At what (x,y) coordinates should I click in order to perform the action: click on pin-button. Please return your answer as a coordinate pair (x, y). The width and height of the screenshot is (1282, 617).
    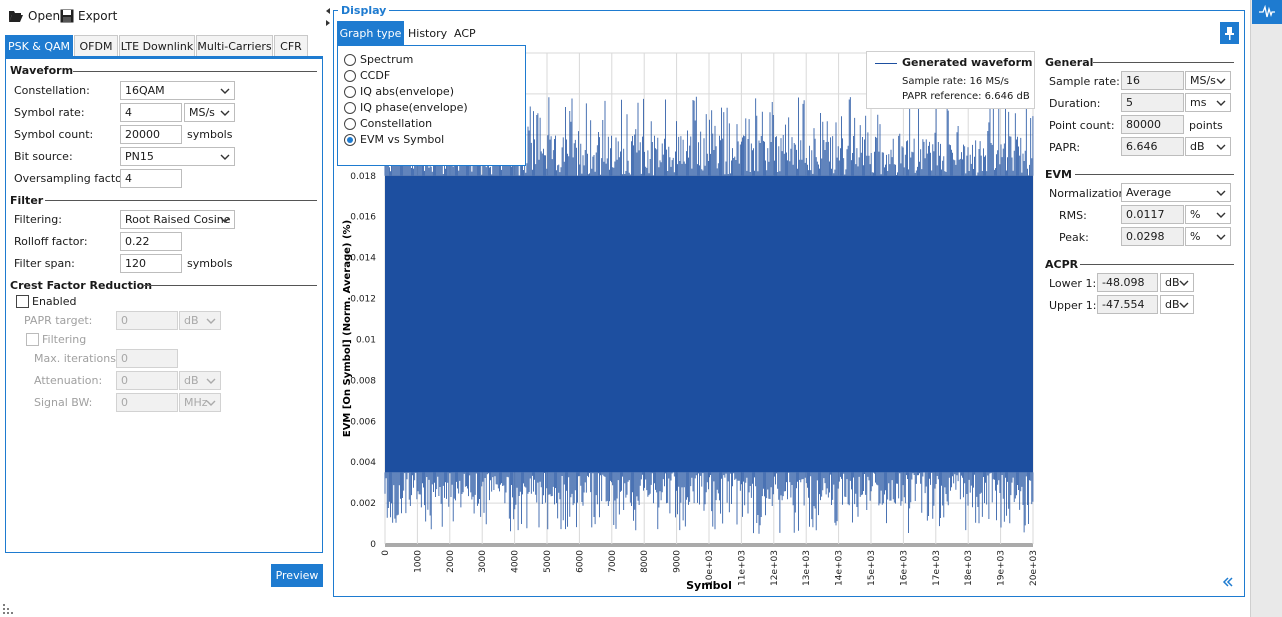
    Looking at the image, I should click on (1229, 33).